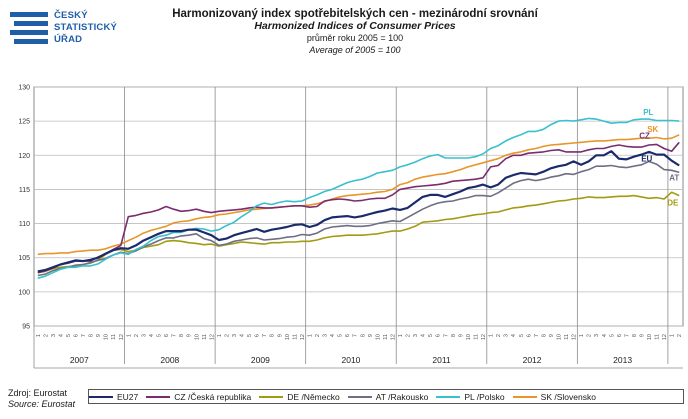 The width and height of the screenshot is (688, 419). I want to click on end-label-at: AT, so click(674, 177).